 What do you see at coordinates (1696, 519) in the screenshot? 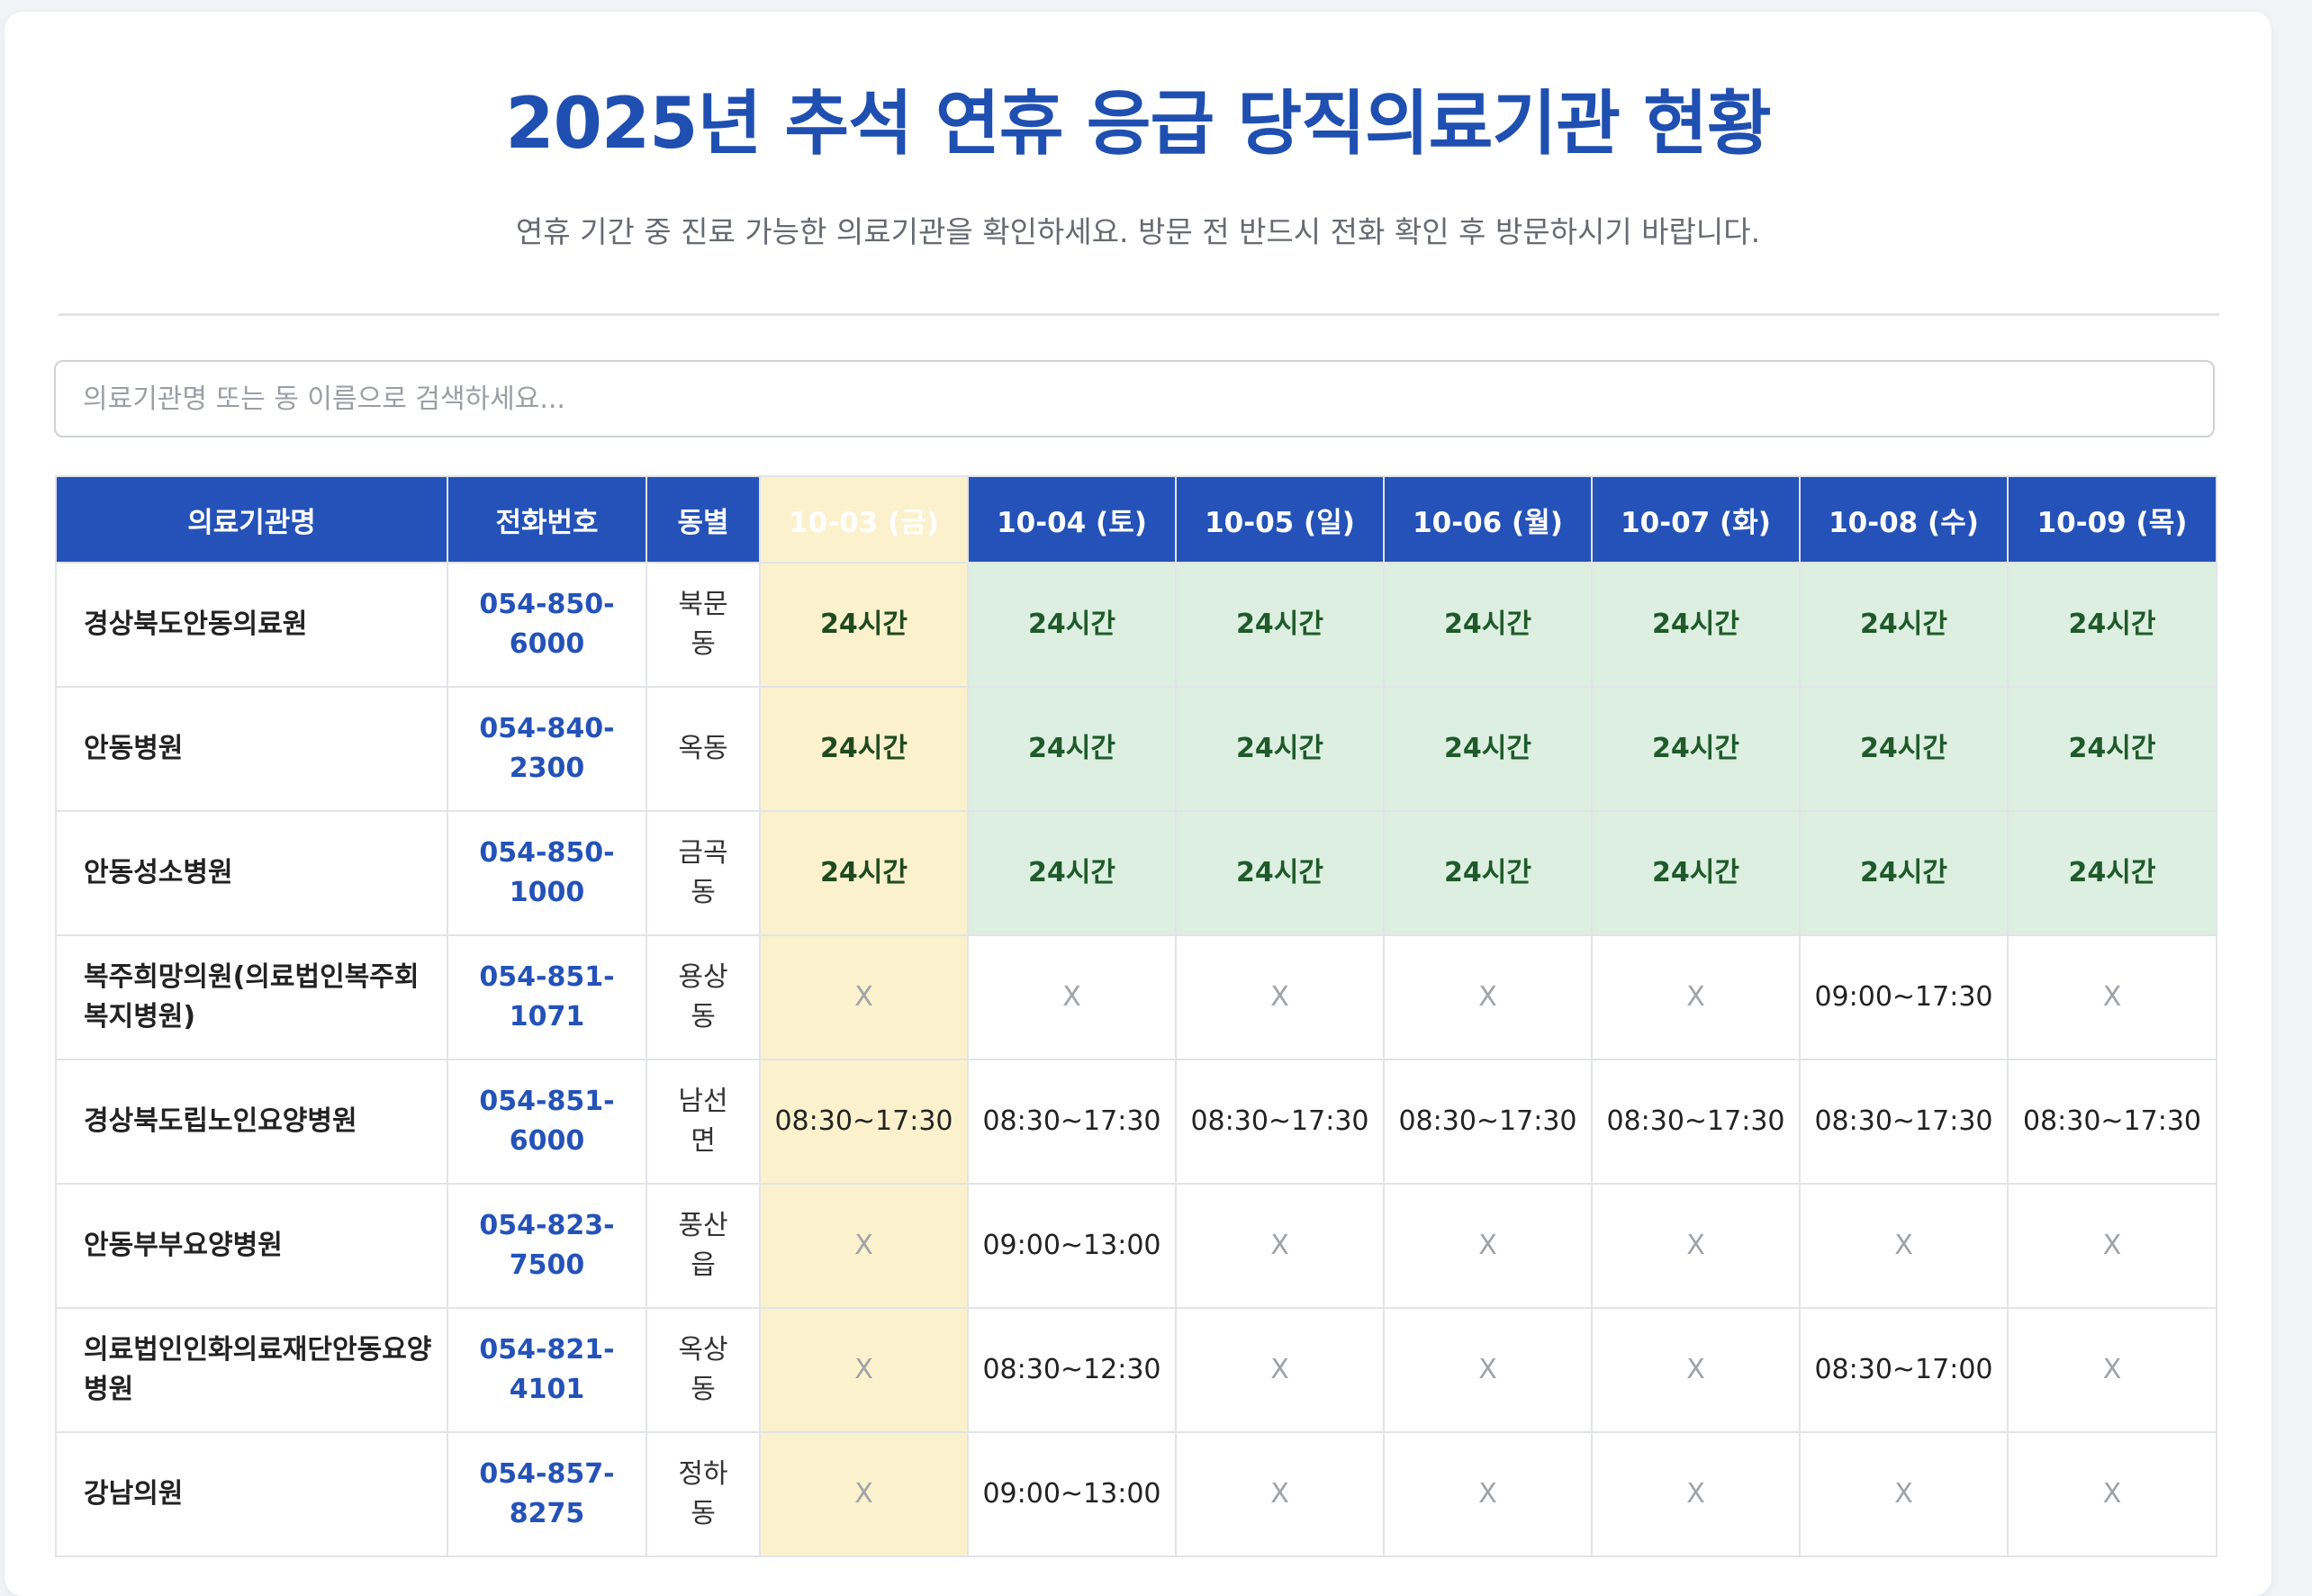
I see `header-date: 10-07 (화)` at bounding box center [1696, 519].